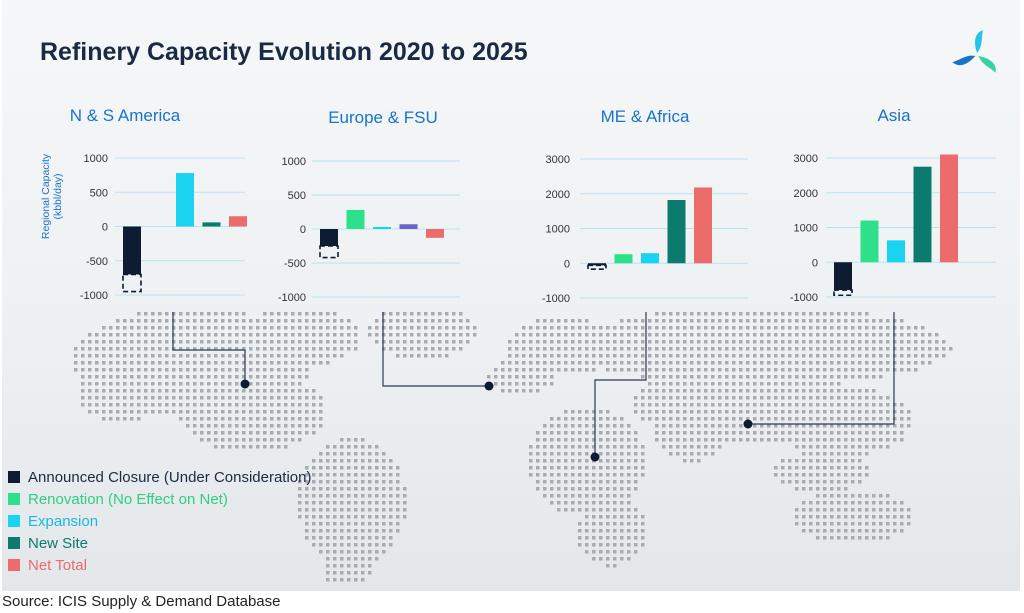 The width and height of the screenshot is (1024, 613). Describe the element at coordinates (974, 51) in the screenshot. I see `icis-logo-icon` at that location.